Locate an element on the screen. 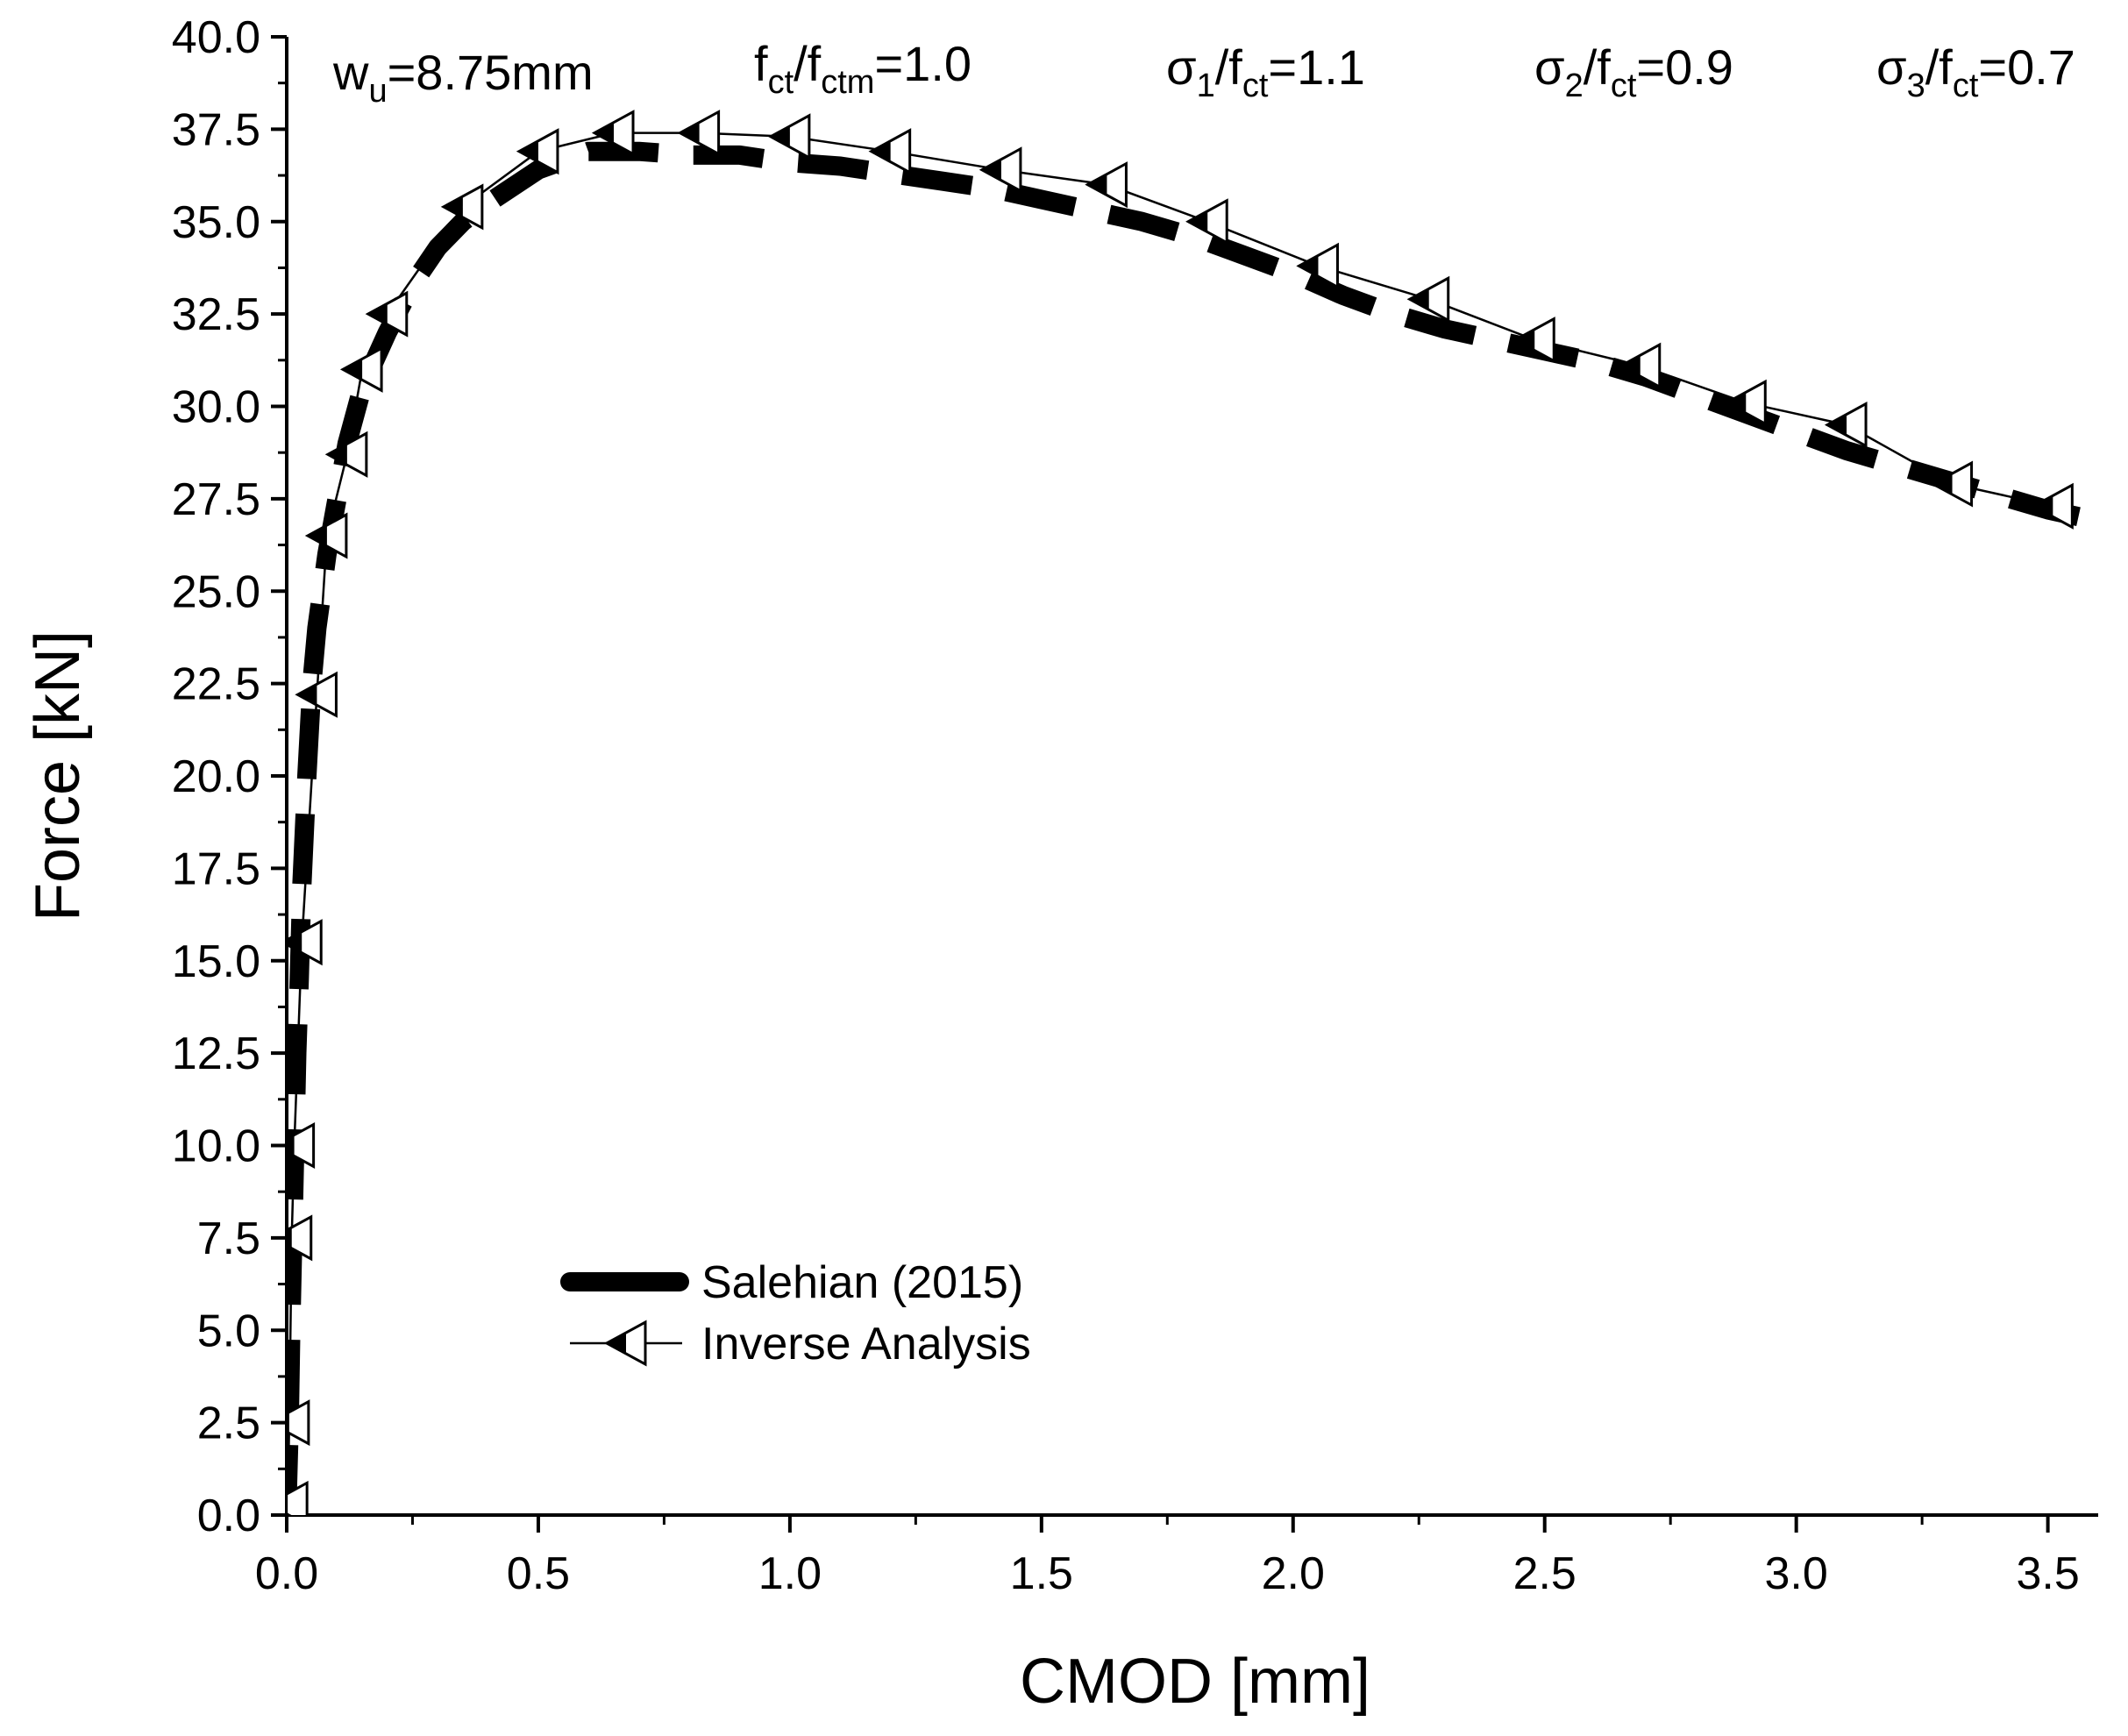 Image resolution: width=2128 pixels, height=1736 pixels. legend-inverse-label: Inverse Analysis is located at coordinates (866, 1344).